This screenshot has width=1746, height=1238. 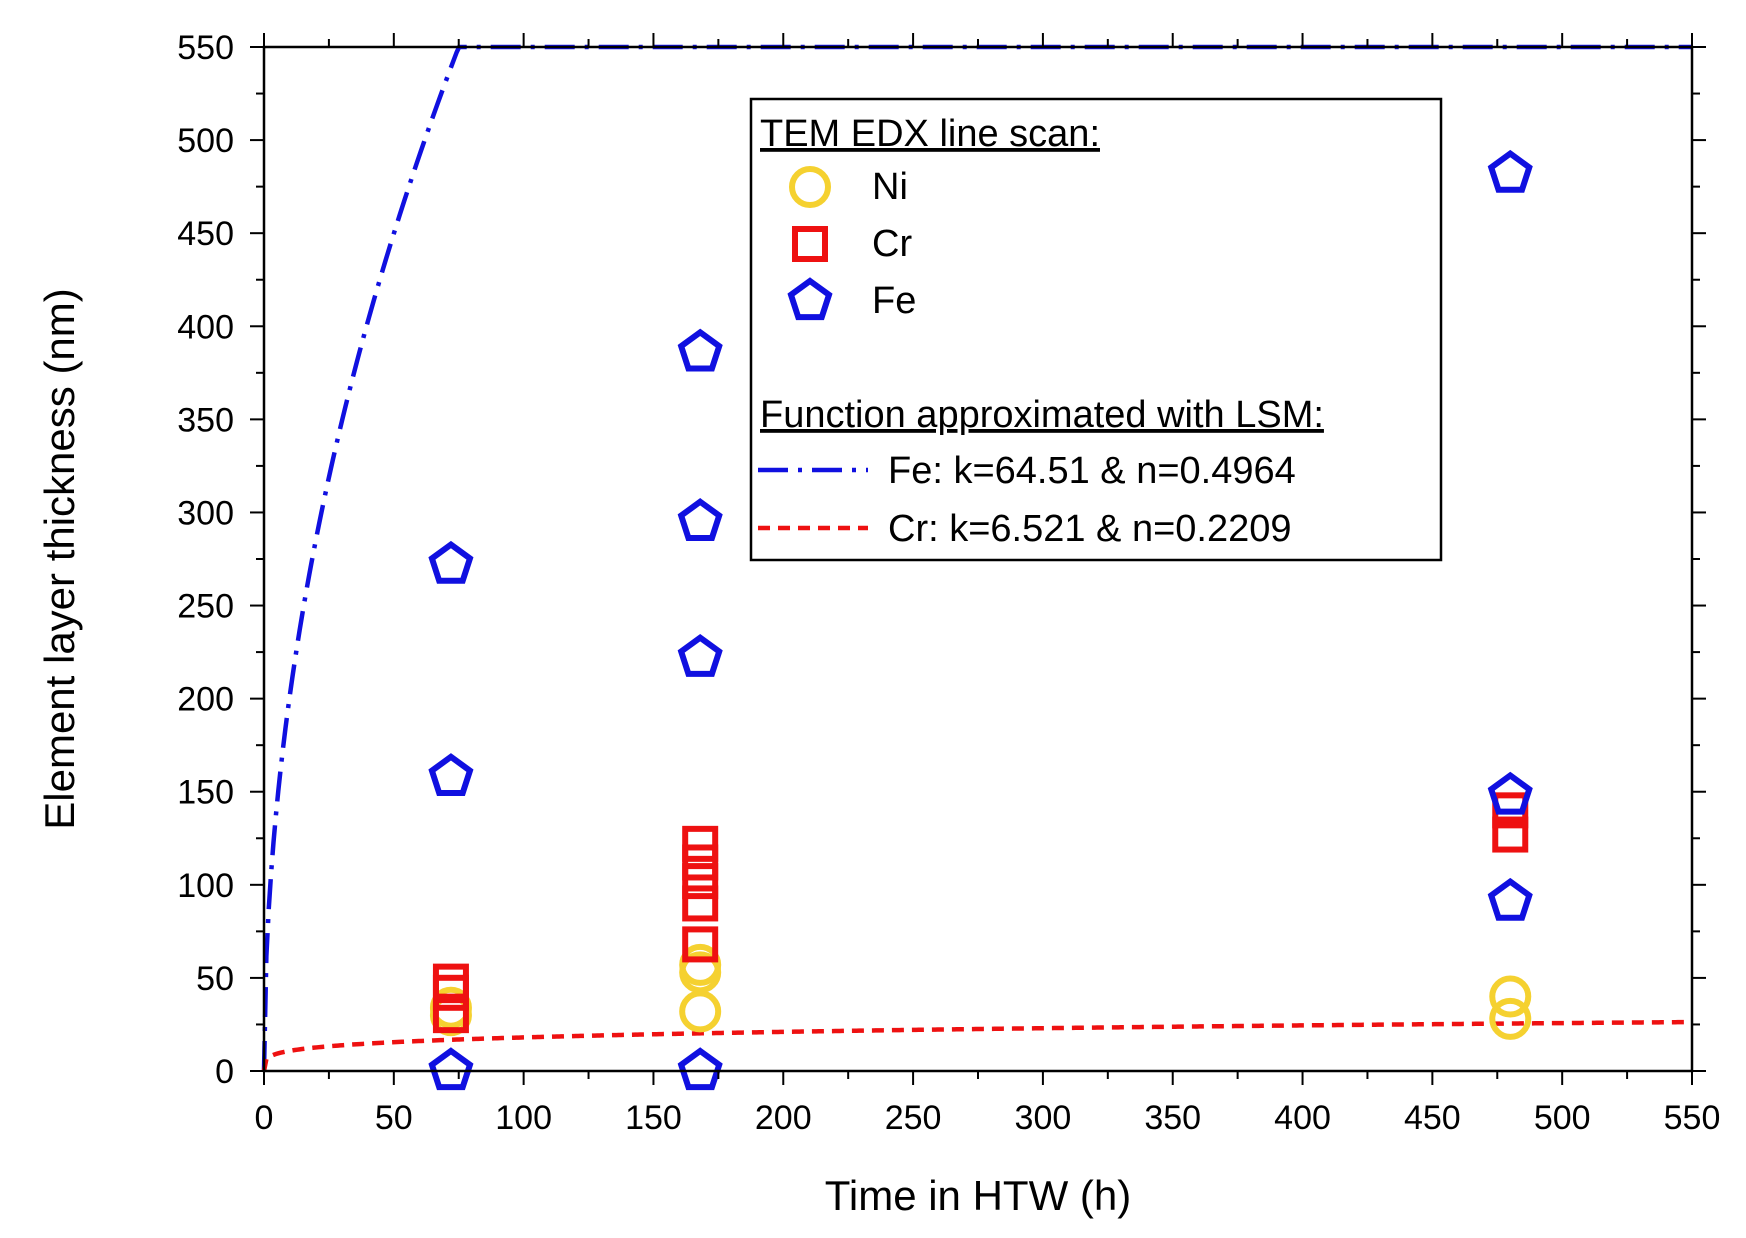 I want to click on x-tick-label: 550, so click(x=1692, y=1118).